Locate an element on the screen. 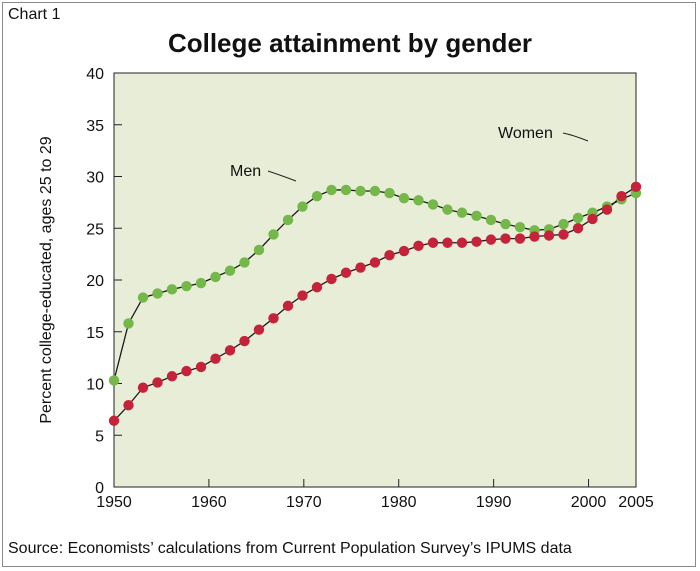 The image size is (700, 571). x-tick-label: 1990 is located at coordinates (494, 502).